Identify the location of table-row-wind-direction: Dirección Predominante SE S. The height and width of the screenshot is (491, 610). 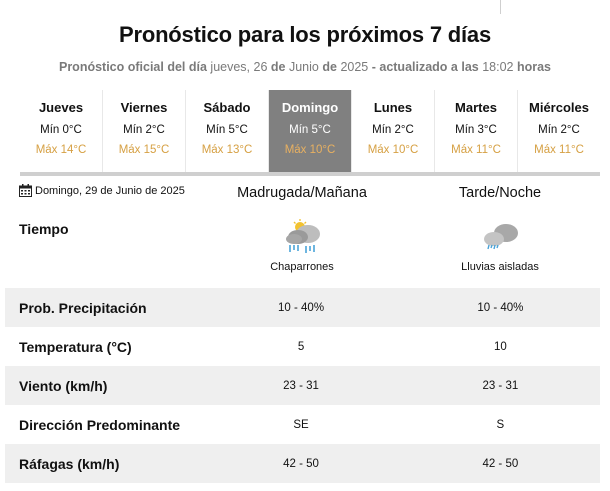
(302, 424).